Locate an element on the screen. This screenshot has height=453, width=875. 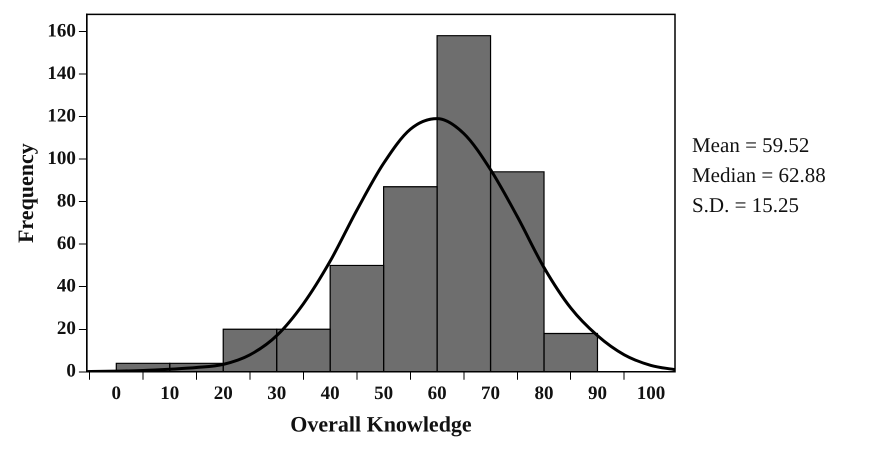
x-axis-title: Overall Knowledge is located at coordinates (381, 423).